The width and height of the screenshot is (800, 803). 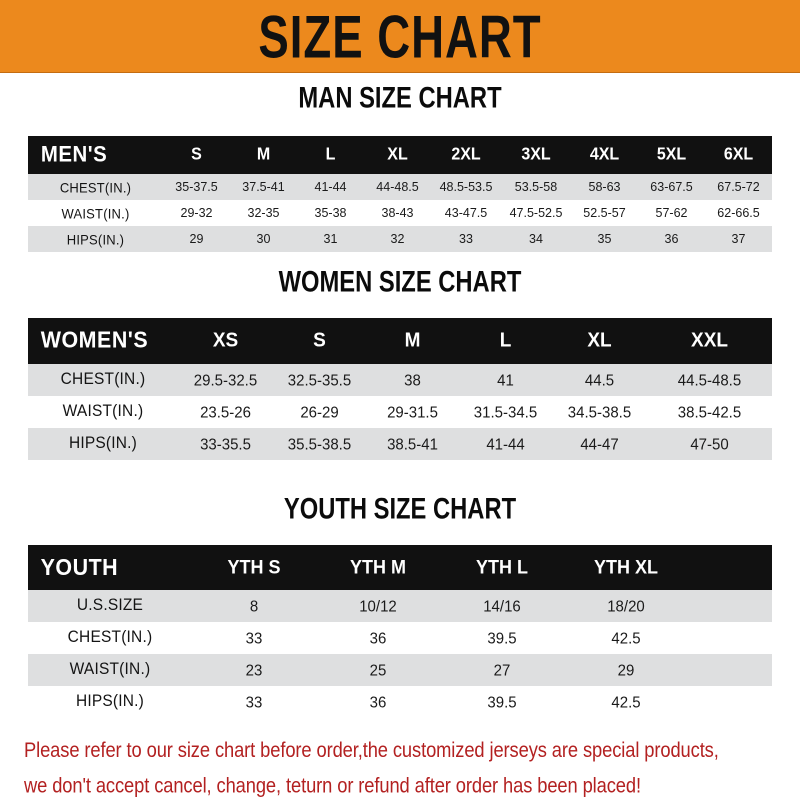 What do you see at coordinates (536, 154) in the screenshot?
I see `man-col-header: 3XL` at bounding box center [536, 154].